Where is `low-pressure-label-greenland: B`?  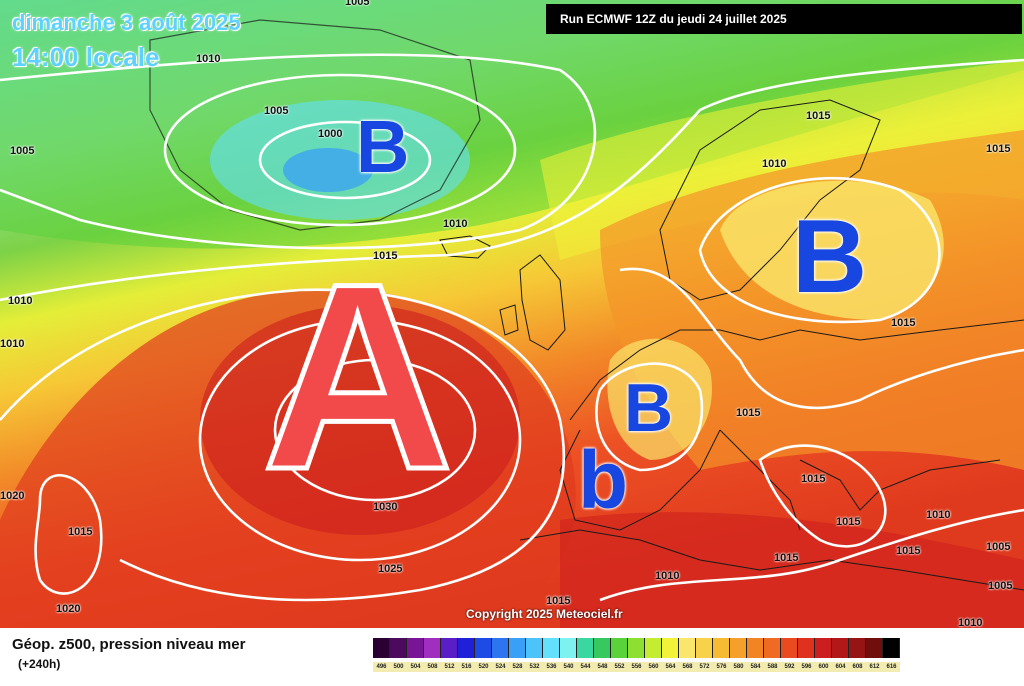 low-pressure-label-greenland: B is located at coordinates (383, 146).